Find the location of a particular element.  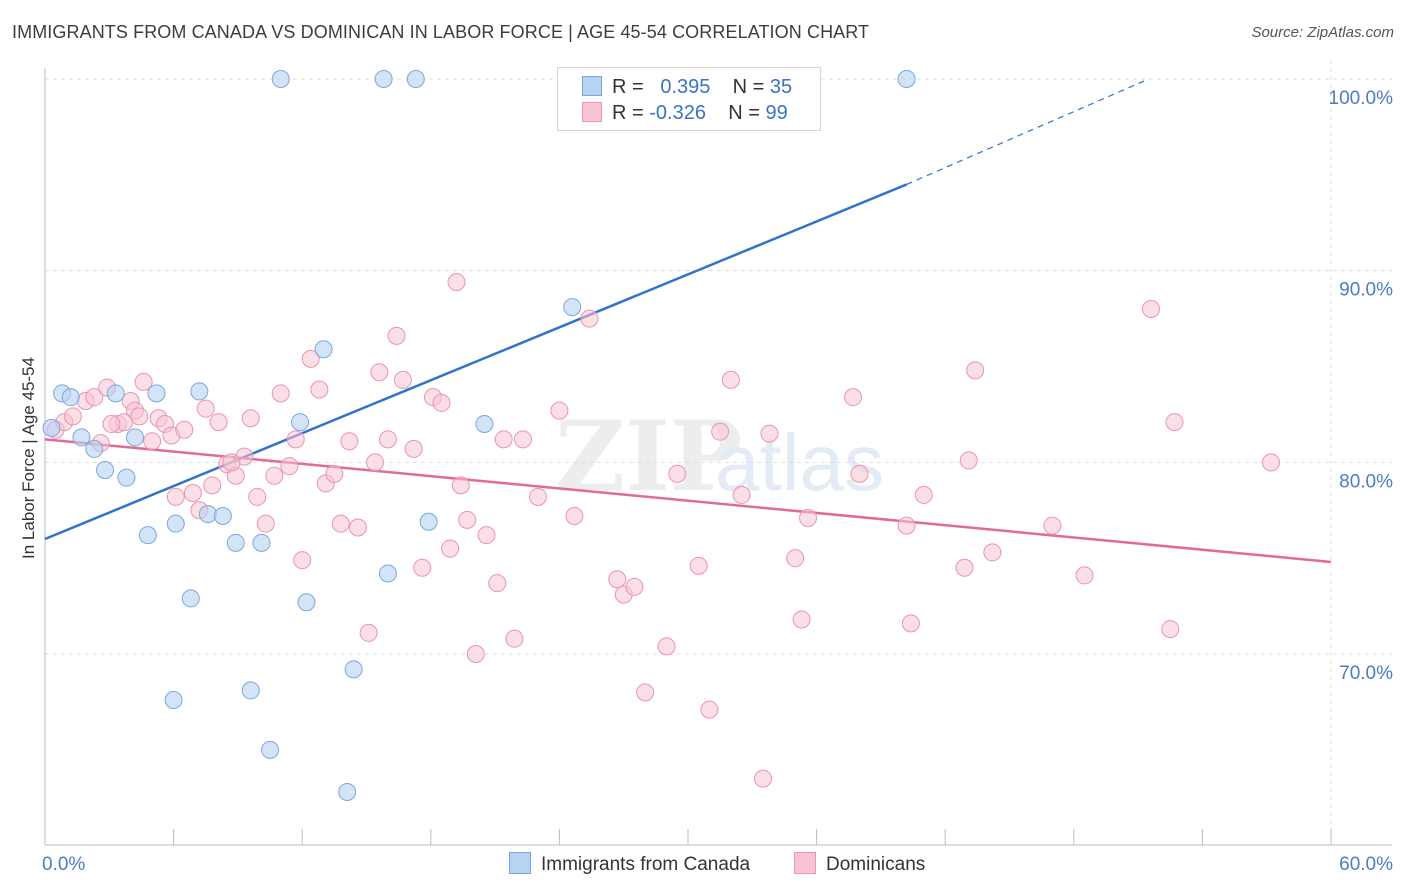

y-tick-label: 80.0% is located at coordinates (1366, 481).